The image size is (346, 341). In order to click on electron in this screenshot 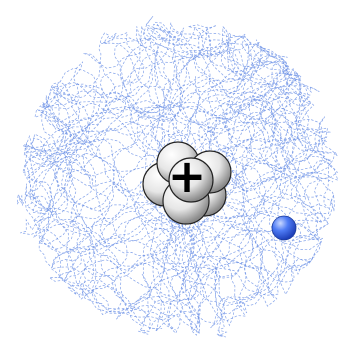, I will do `click(284, 228)`.